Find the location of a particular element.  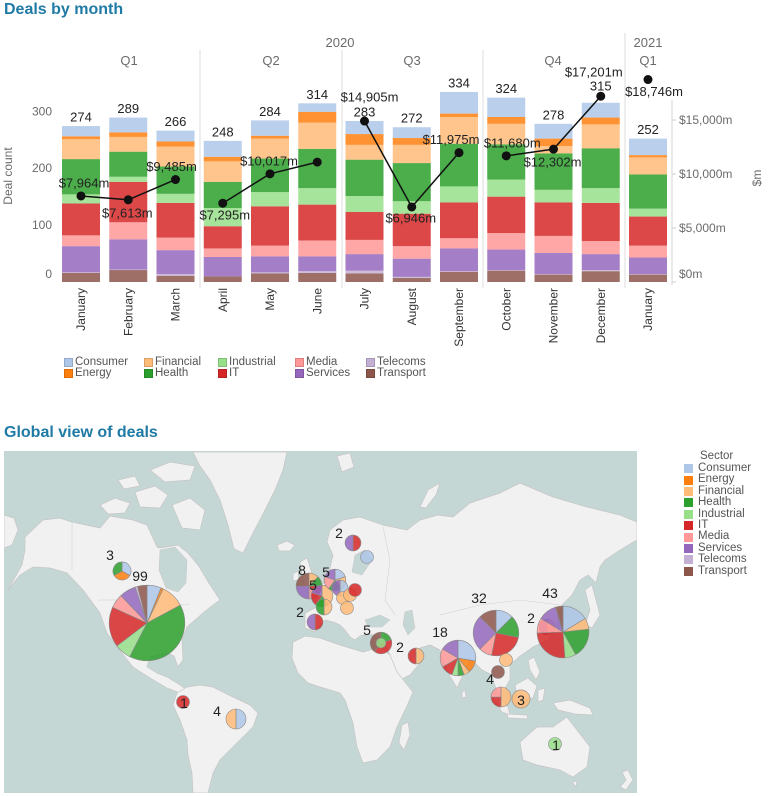

legend-item-telecoms: Telecoms is located at coordinates (396, 362).